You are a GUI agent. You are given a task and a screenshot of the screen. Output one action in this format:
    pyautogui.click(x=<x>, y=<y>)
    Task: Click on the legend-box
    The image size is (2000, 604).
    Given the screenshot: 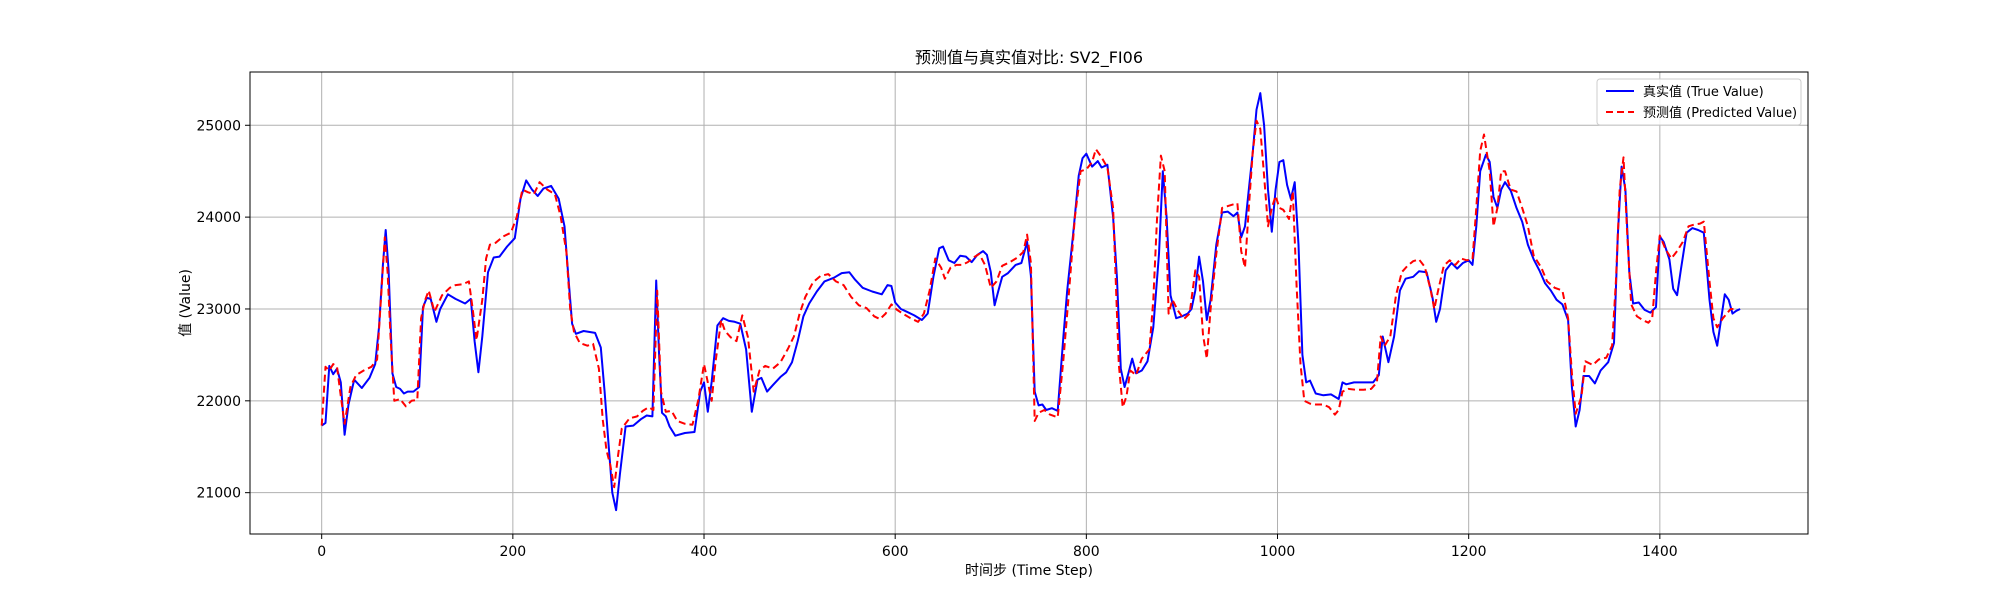 What is the action you would take?
    pyautogui.click(x=1699, y=102)
    